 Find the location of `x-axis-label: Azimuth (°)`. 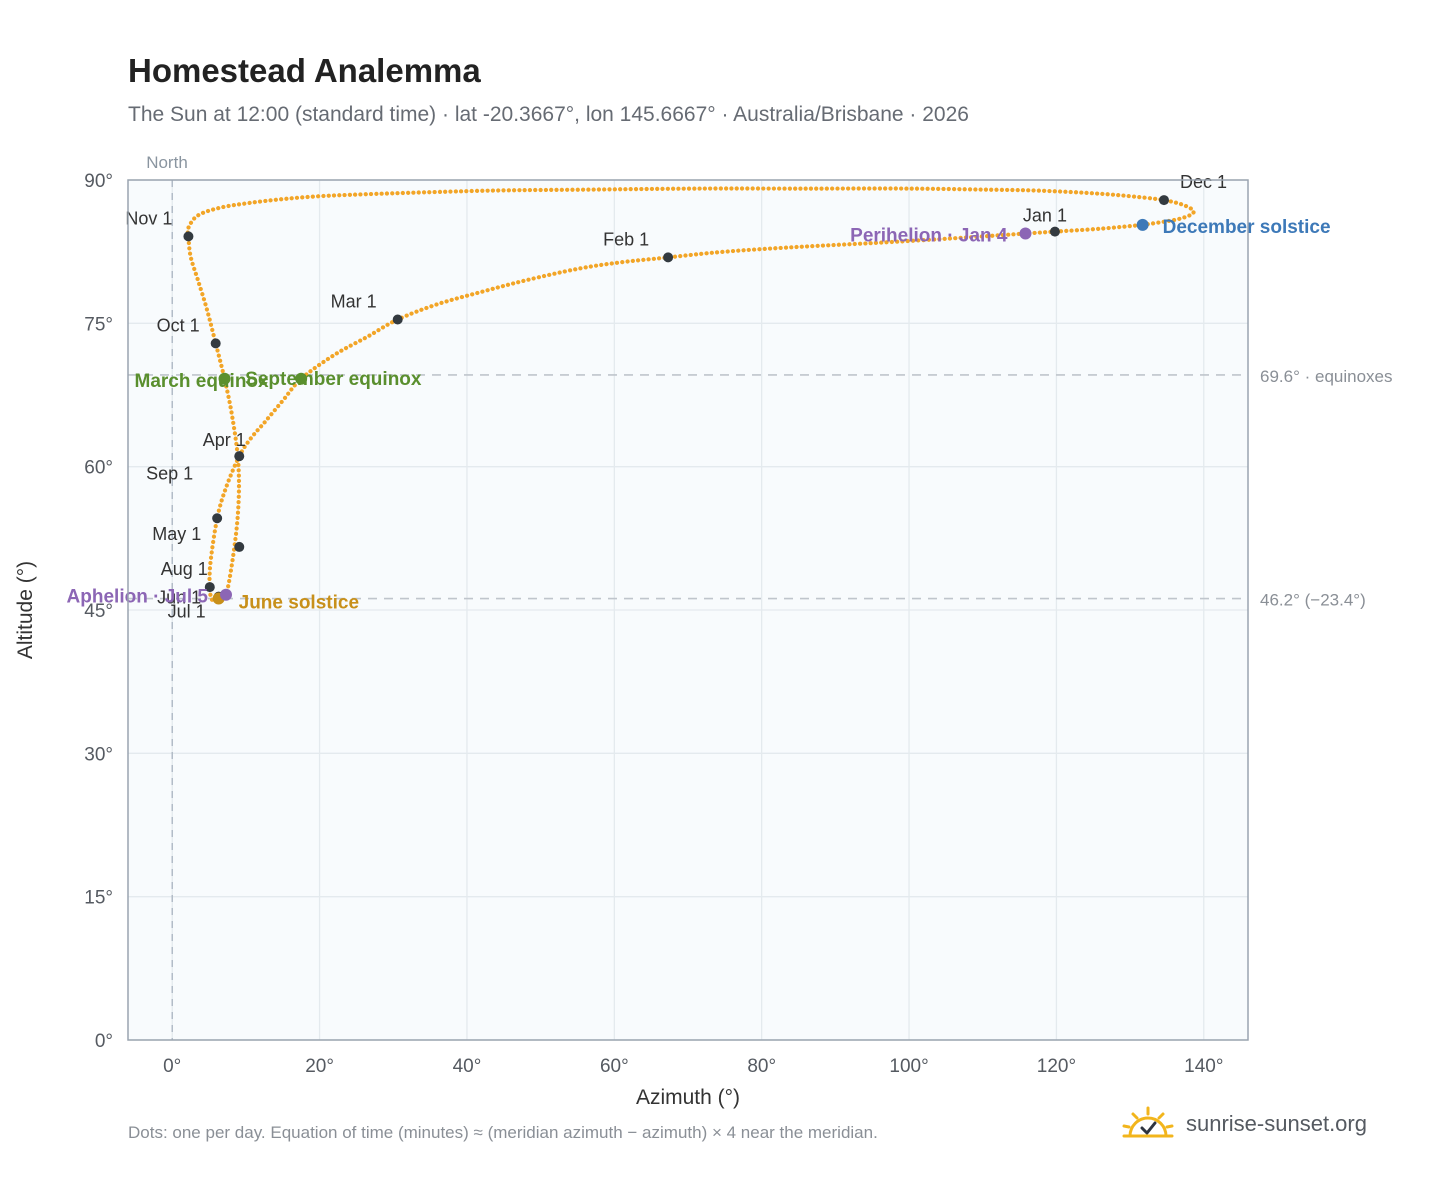

x-axis-label: Azimuth (°) is located at coordinates (688, 1097).